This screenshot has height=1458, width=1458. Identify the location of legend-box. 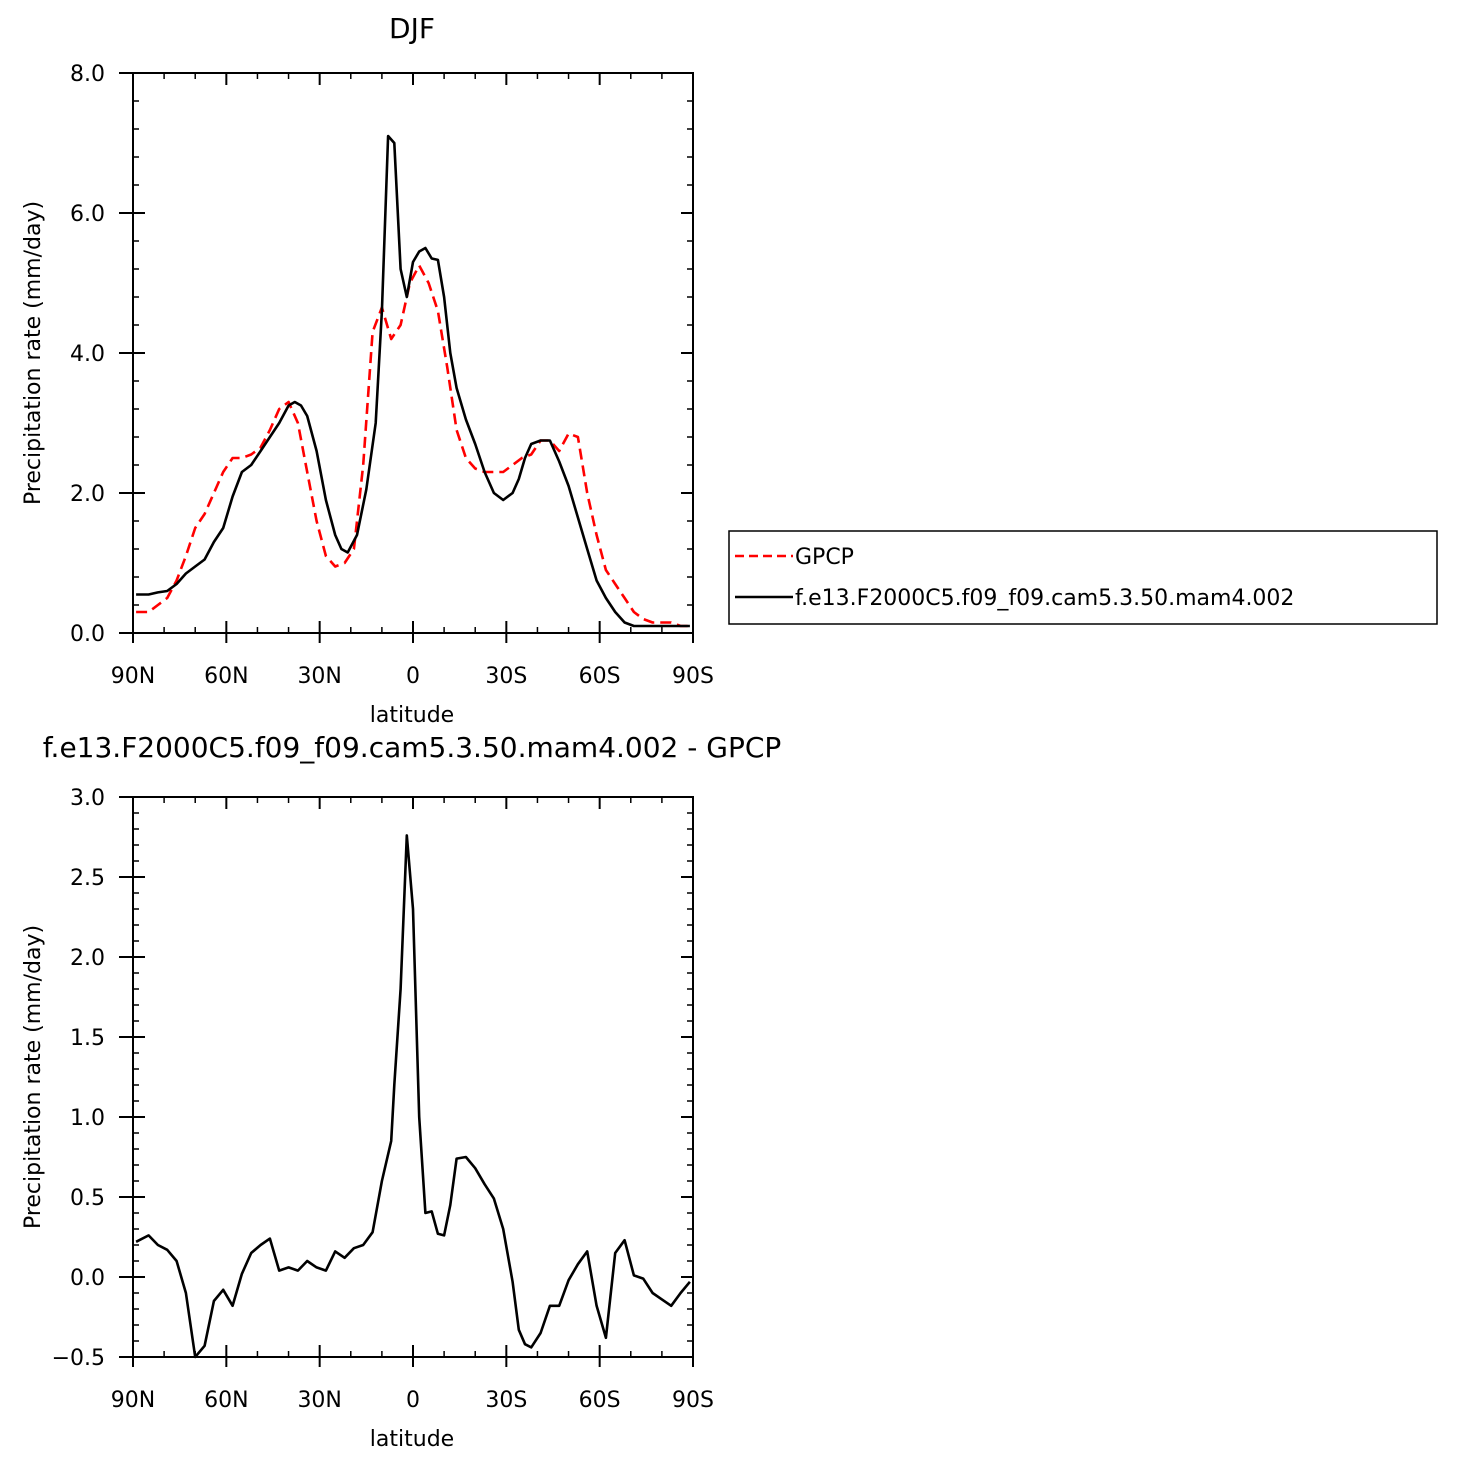
(1083, 577).